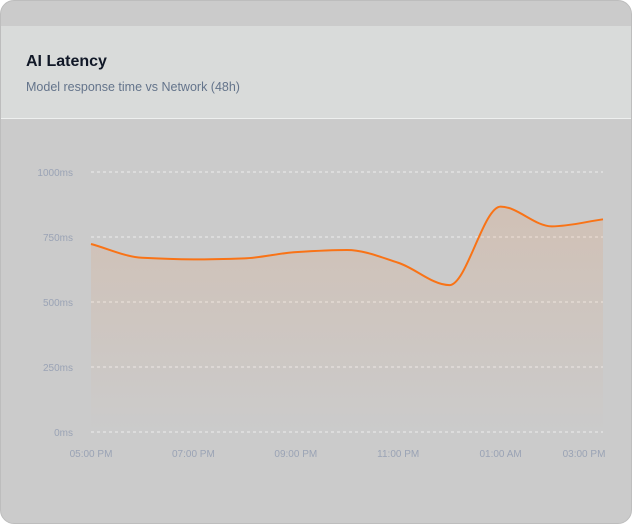 Image resolution: width=632 pixels, height=524 pixels. Describe the element at coordinates (91, 454) in the screenshot. I see `x-tick-label: 05:00 PM` at that location.